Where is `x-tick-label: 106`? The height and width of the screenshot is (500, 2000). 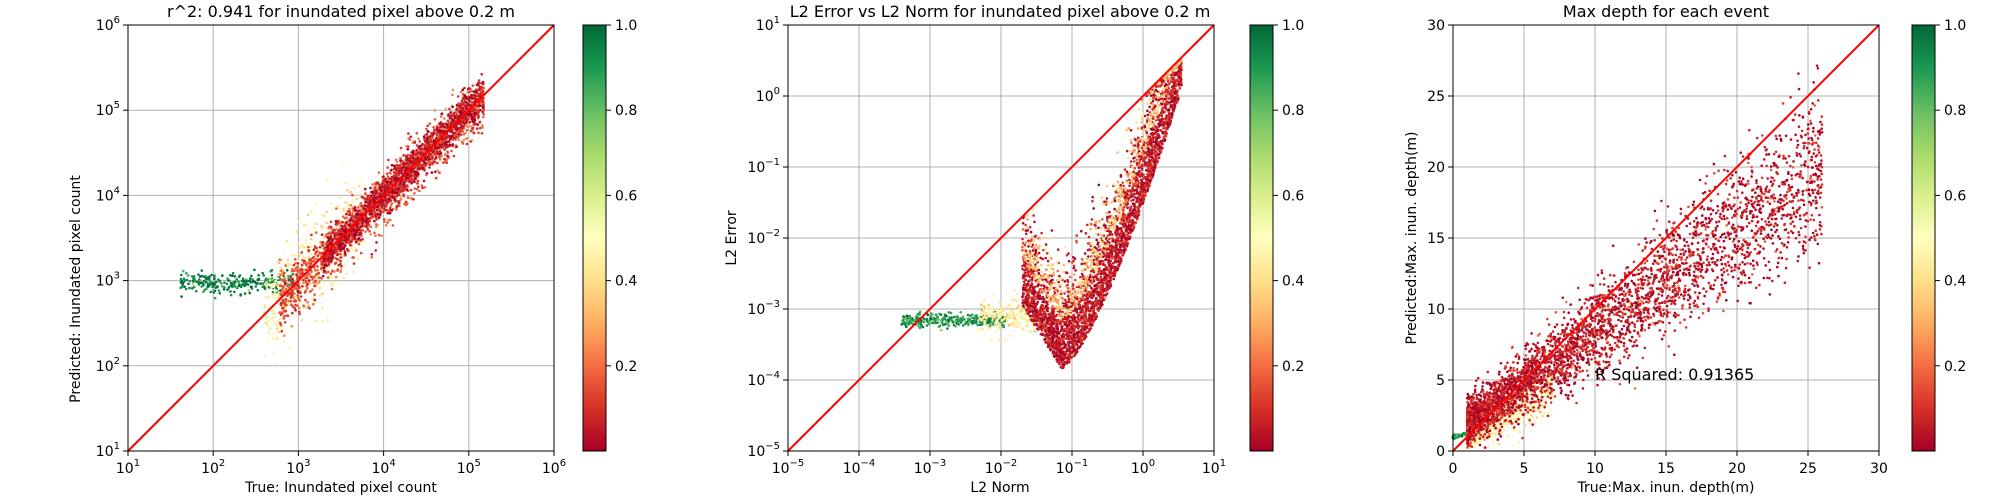 x-tick-label: 106 is located at coordinates (554, 467).